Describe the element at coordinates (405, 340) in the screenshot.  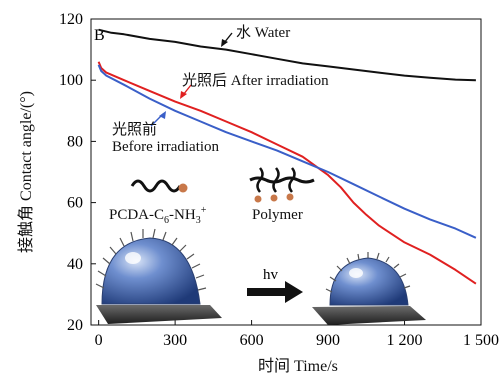
I see `x-tick-label: 1 200` at that location.